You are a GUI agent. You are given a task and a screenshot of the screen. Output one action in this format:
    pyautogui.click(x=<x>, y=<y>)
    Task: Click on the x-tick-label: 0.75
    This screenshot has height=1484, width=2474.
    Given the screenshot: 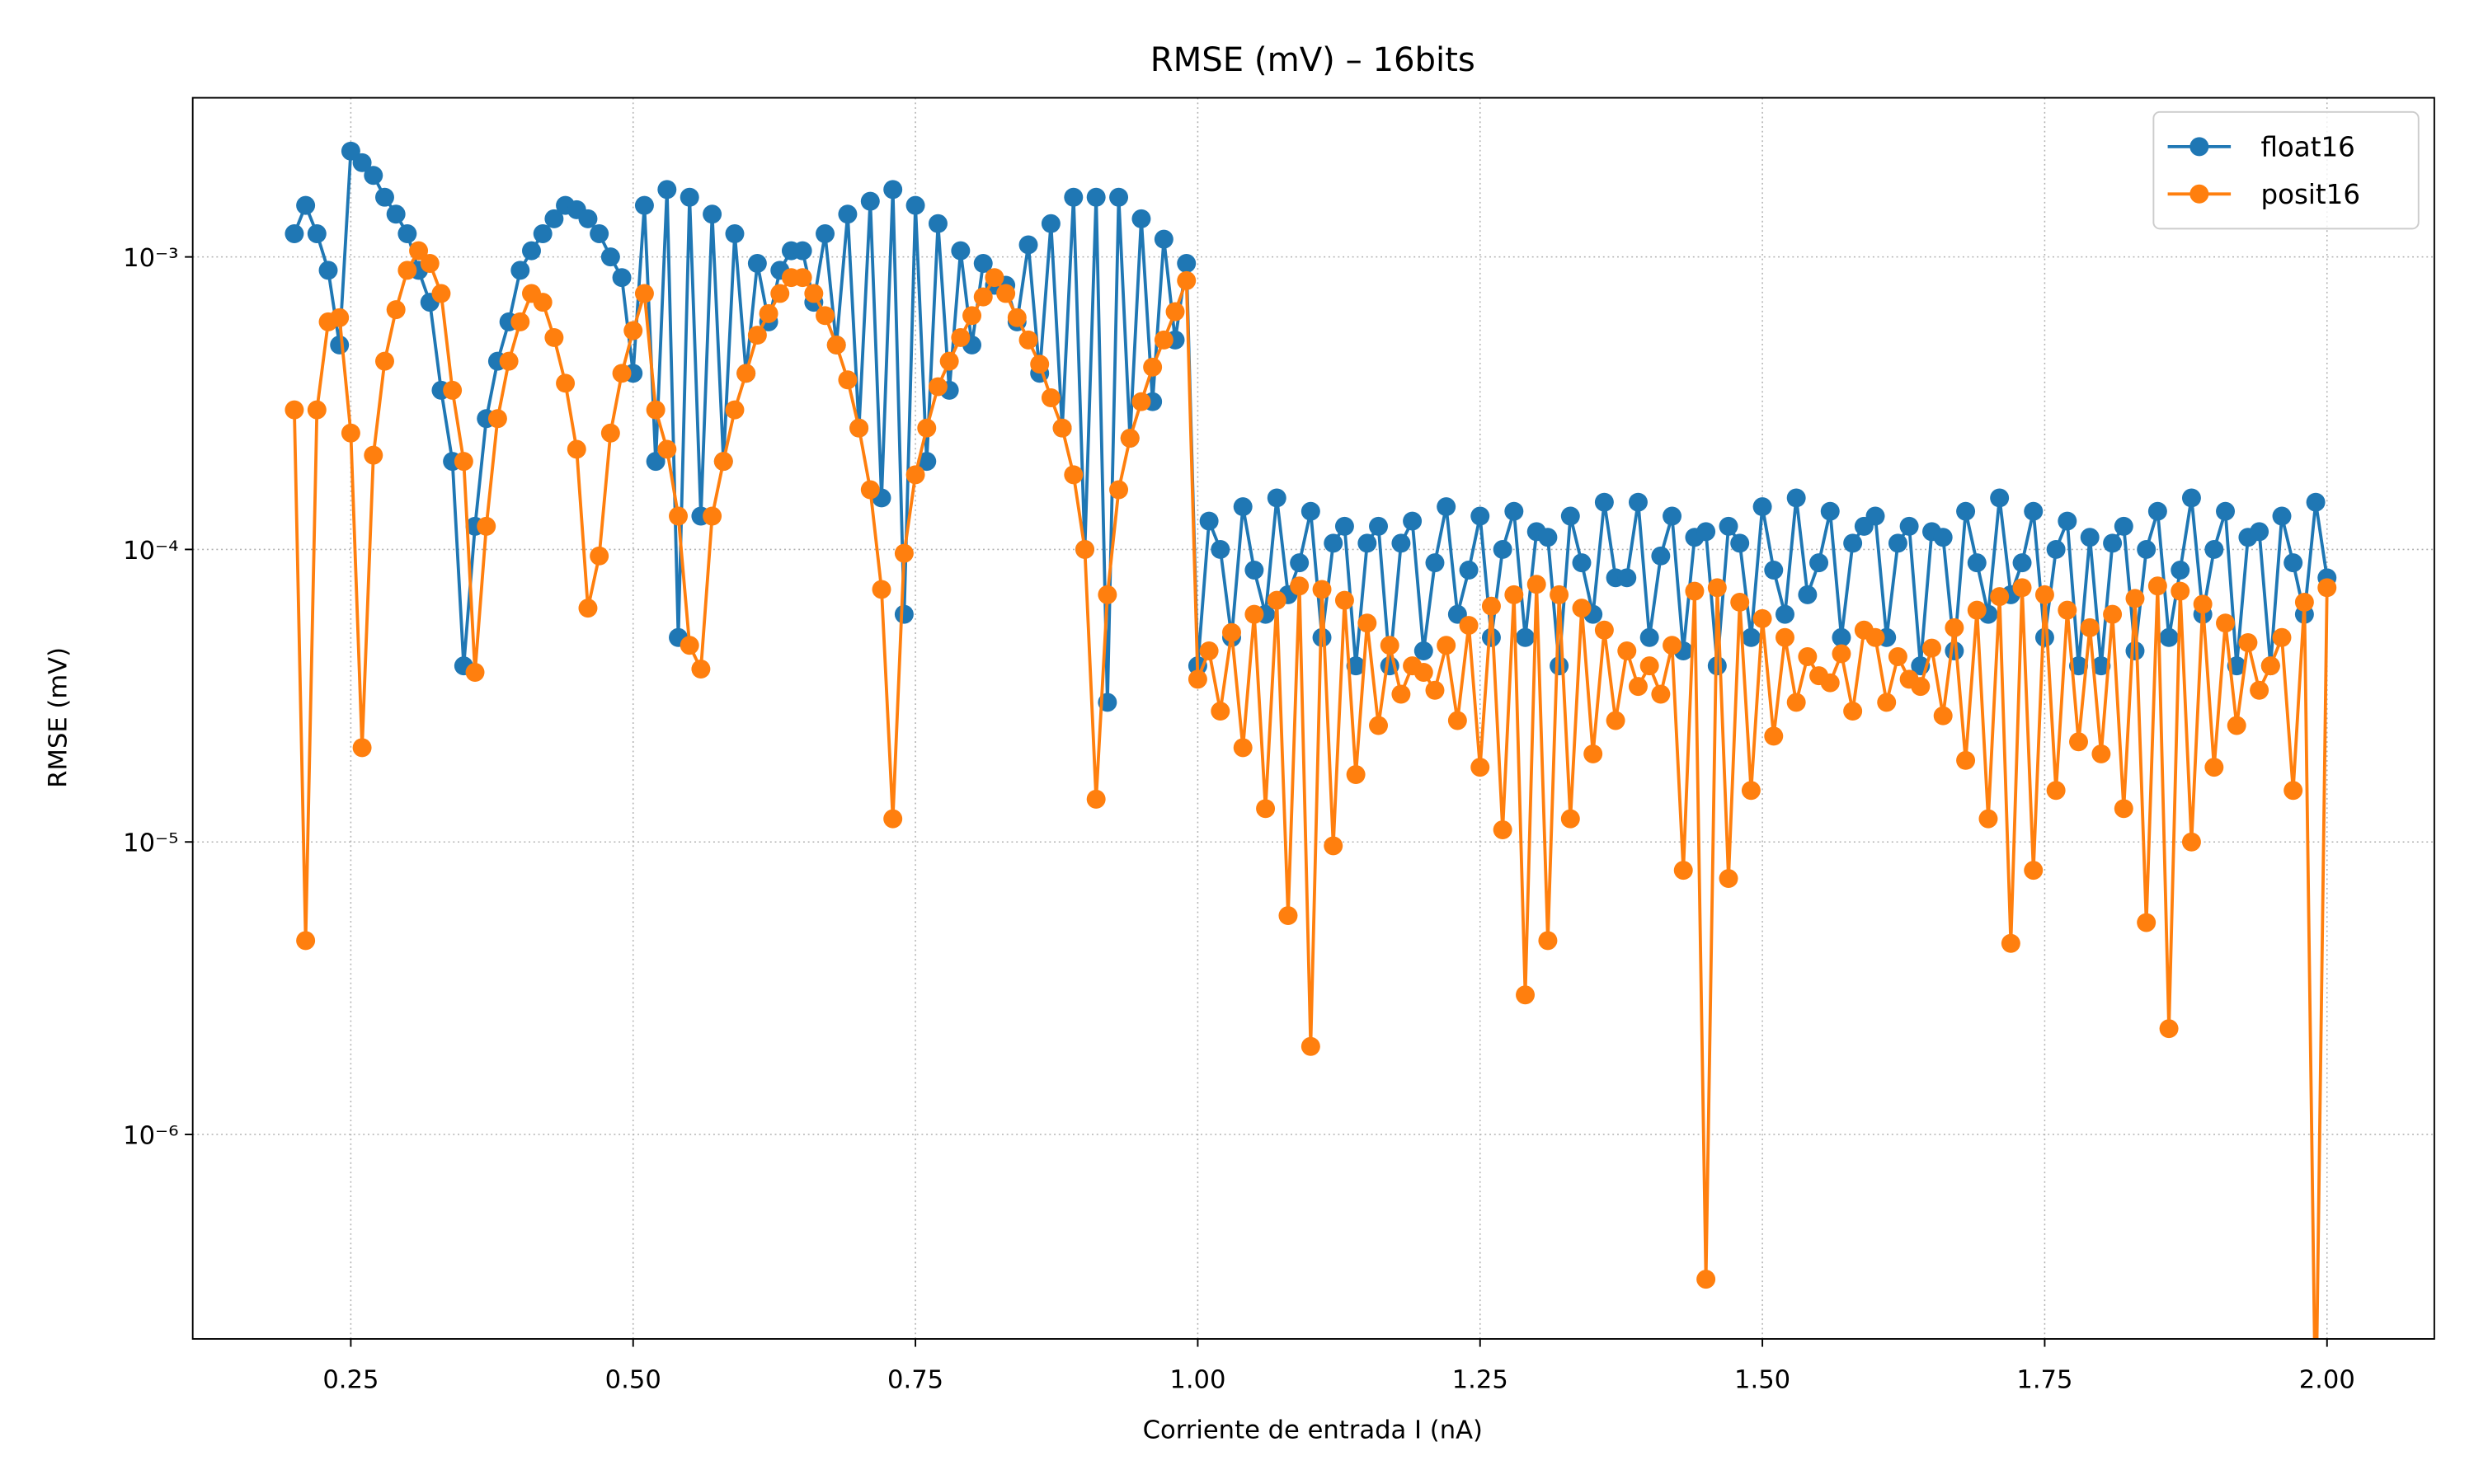 What is the action you would take?
    pyautogui.click(x=915, y=1379)
    